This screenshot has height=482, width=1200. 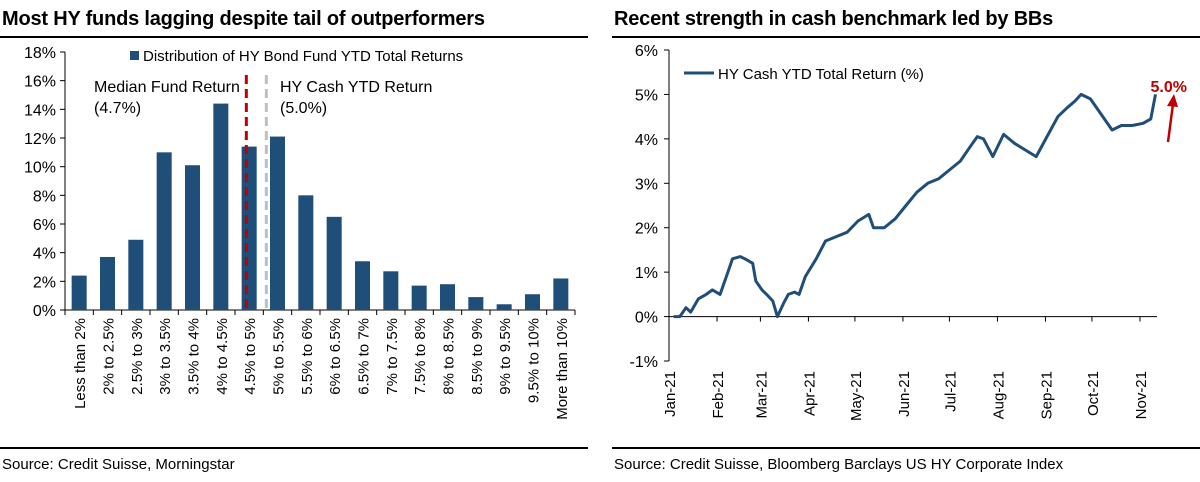 What do you see at coordinates (1172, 100) in the screenshot?
I see `annotation-arrow-head` at bounding box center [1172, 100].